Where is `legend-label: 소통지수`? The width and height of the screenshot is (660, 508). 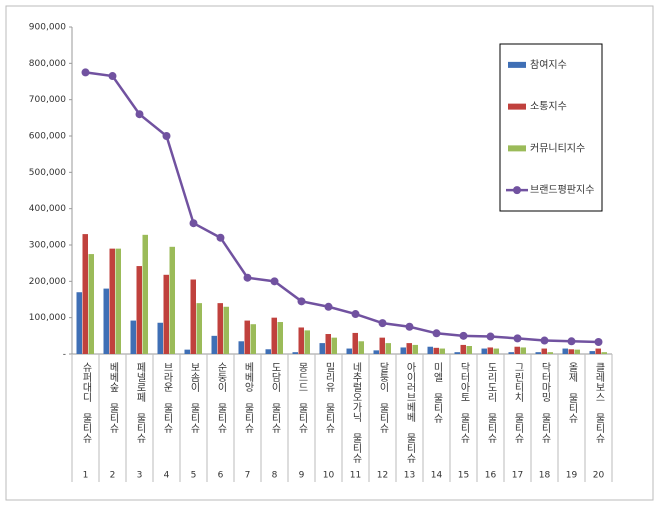 legend-label: 소통지수 is located at coordinates (548, 107).